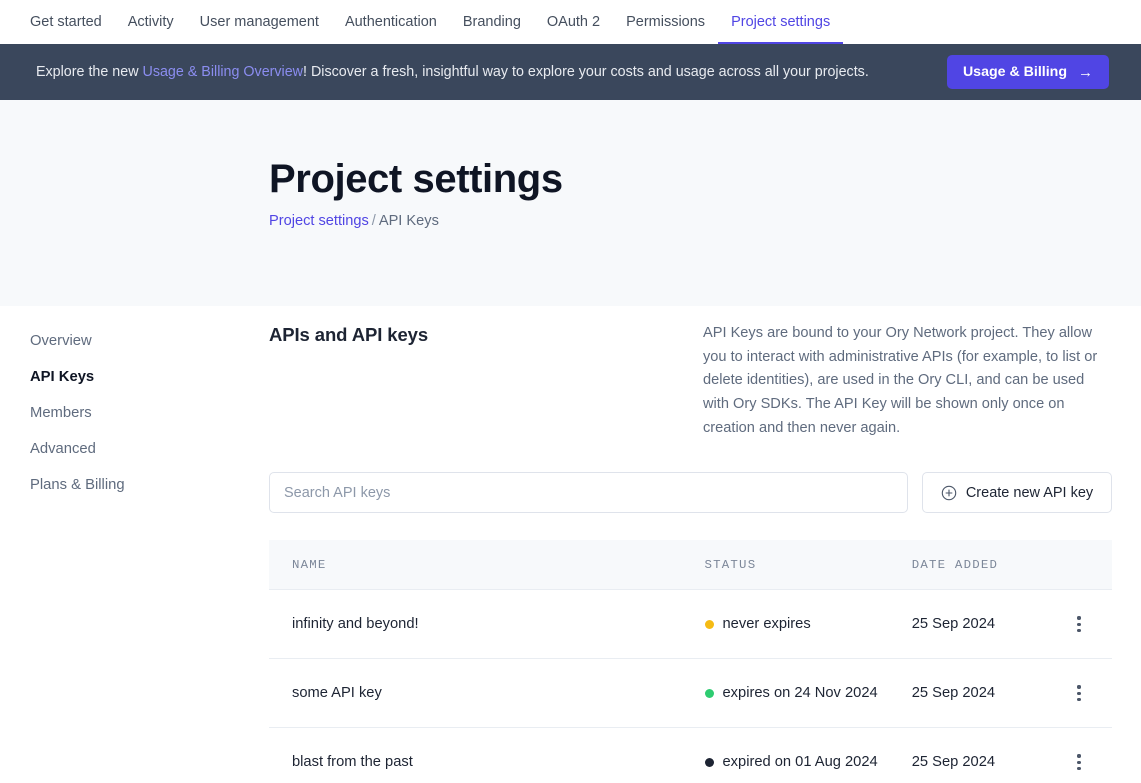 The height and width of the screenshot is (783, 1141). What do you see at coordinates (573, 21) in the screenshot?
I see `nav-tab-oauth-2: OAuth 2` at bounding box center [573, 21].